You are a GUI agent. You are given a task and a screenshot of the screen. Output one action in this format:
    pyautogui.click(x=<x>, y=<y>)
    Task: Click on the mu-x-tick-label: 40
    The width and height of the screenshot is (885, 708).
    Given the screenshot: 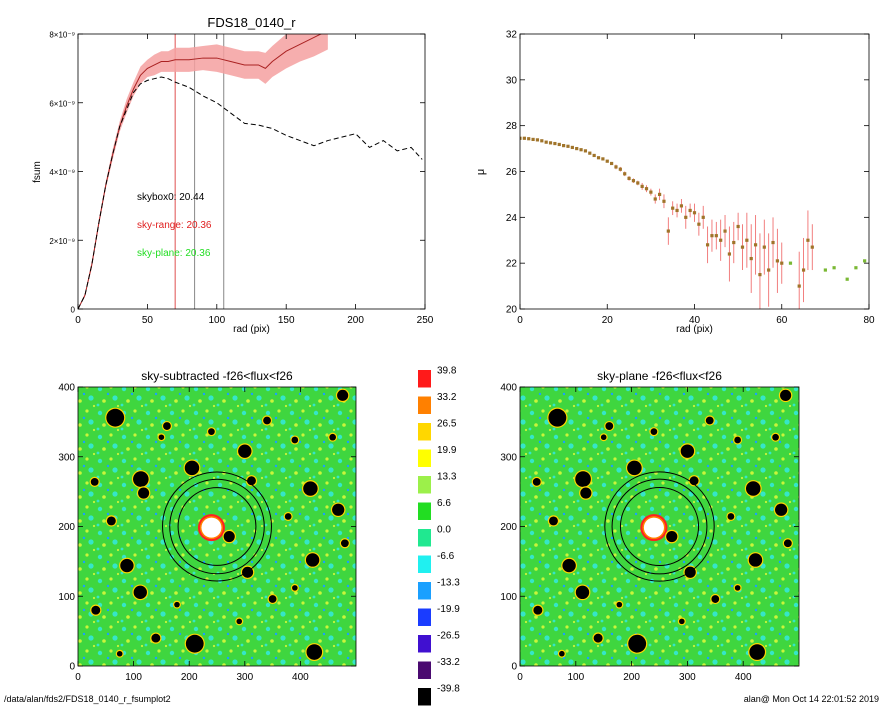 What is the action you would take?
    pyautogui.click(x=695, y=320)
    